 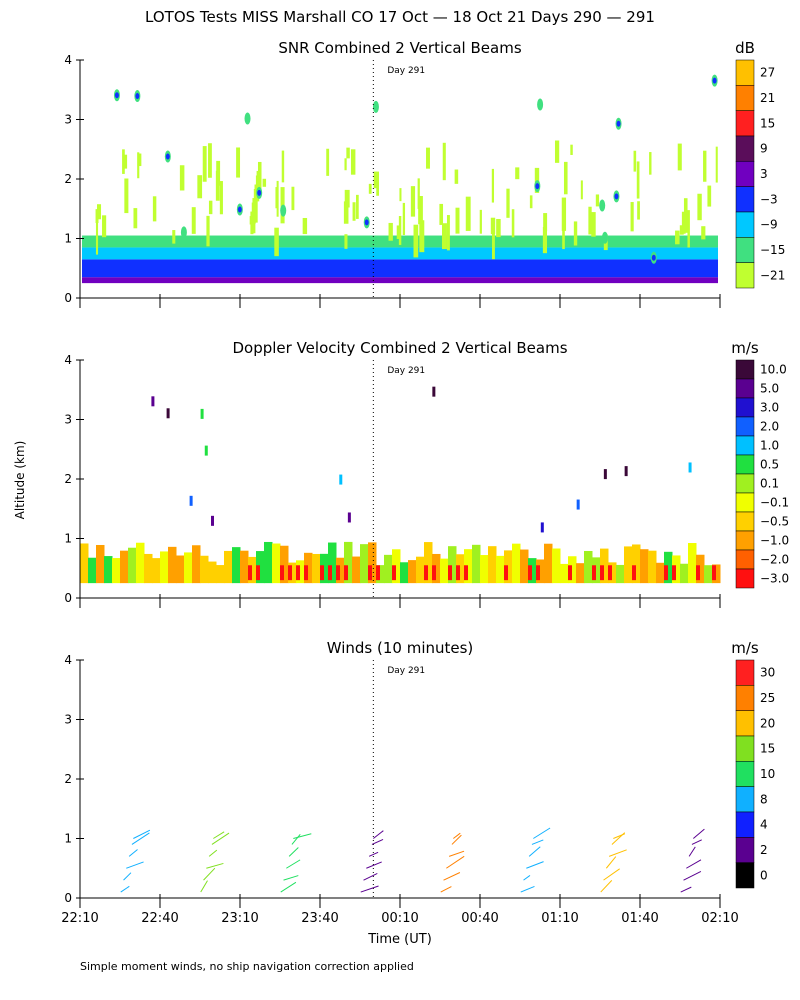 I want to click on snr-layer, so click(x=400, y=280).